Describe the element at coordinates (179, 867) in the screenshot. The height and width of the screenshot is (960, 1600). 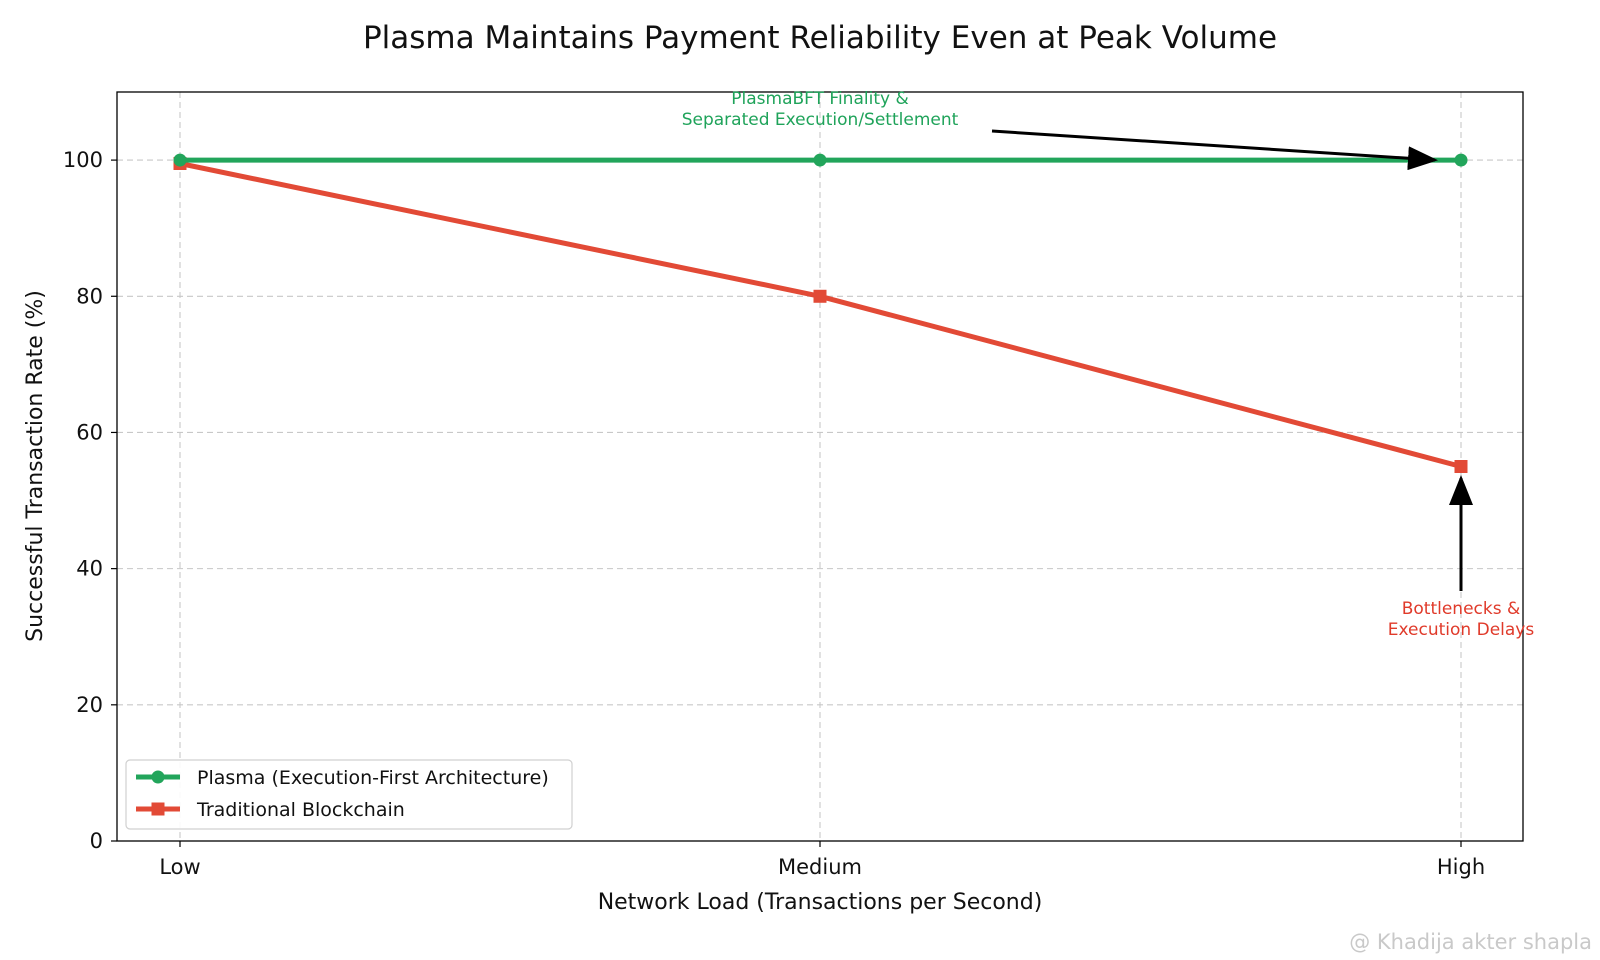
I see `x-tick-label: Low` at that location.